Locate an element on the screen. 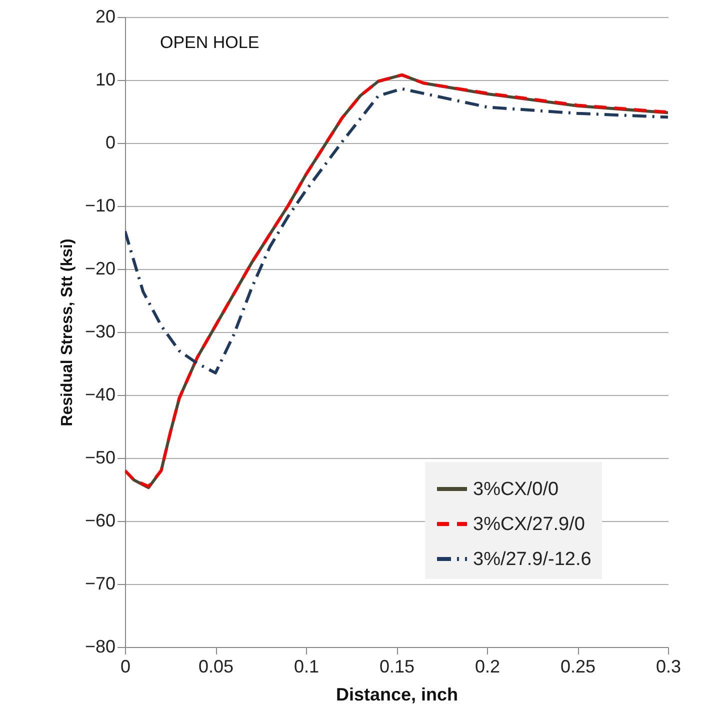 This screenshot has width=701, height=726. y-tick-label: −10 is located at coordinates (100, 206).